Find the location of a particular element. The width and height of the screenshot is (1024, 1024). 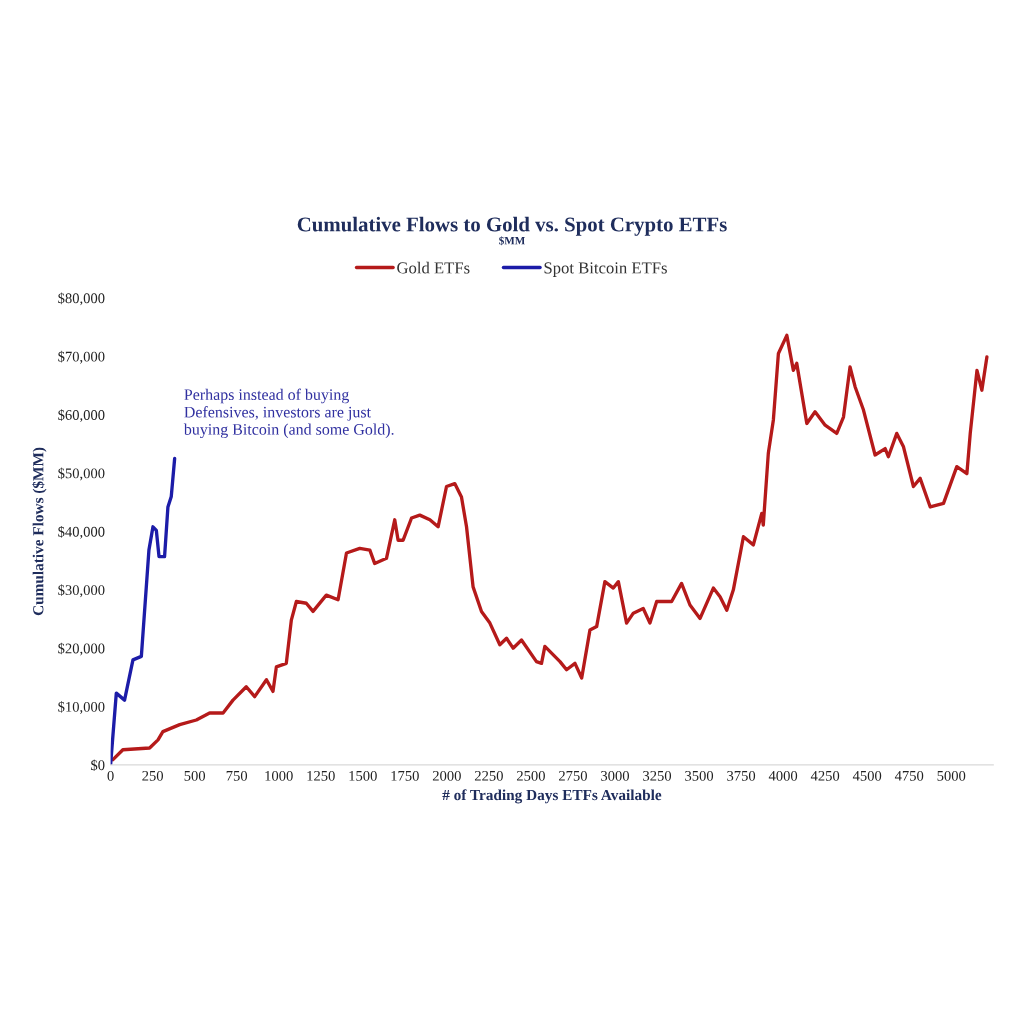

x-tick-label: 3000 is located at coordinates (615, 775).